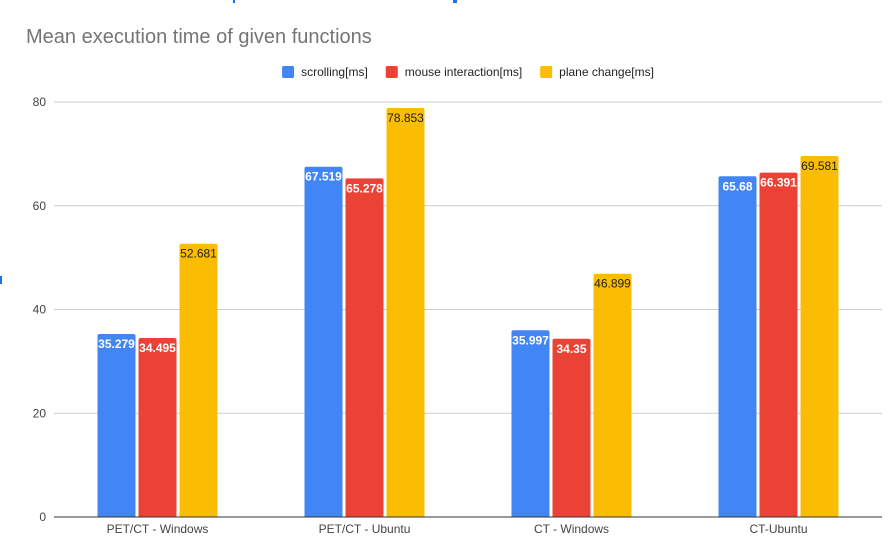 The width and height of the screenshot is (894, 556). I want to click on data-label: 34.495, so click(157, 348).